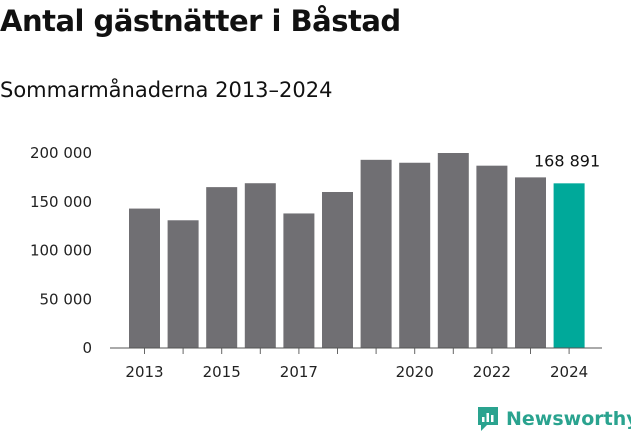 This screenshot has height=439, width=631. I want to click on x-tick-label: 2013, so click(144, 372).